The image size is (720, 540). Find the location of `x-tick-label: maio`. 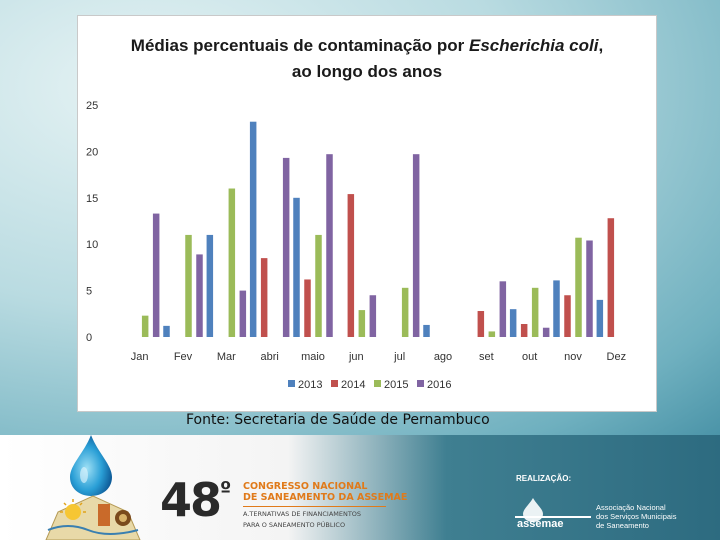

x-tick-label: maio is located at coordinates (313, 357).